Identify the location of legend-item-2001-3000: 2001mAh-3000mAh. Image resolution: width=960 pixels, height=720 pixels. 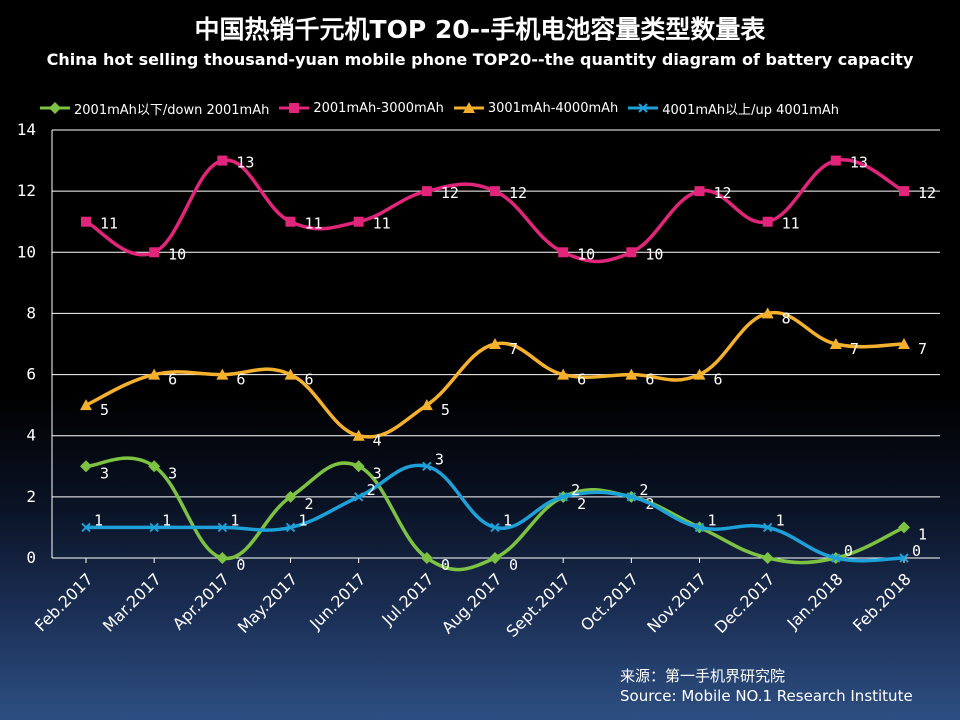
(361, 108).